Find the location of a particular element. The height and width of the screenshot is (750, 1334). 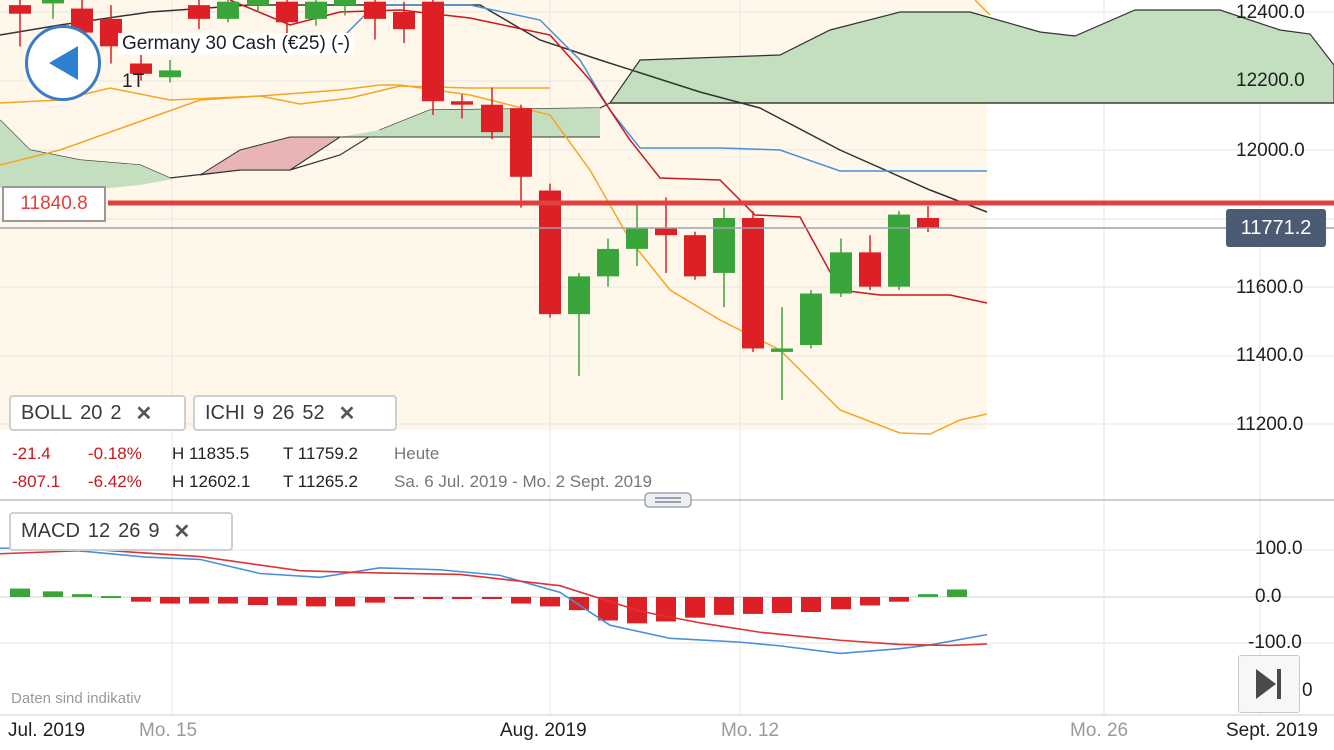

level-line-label: 11840.8 is located at coordinates (54, 204).